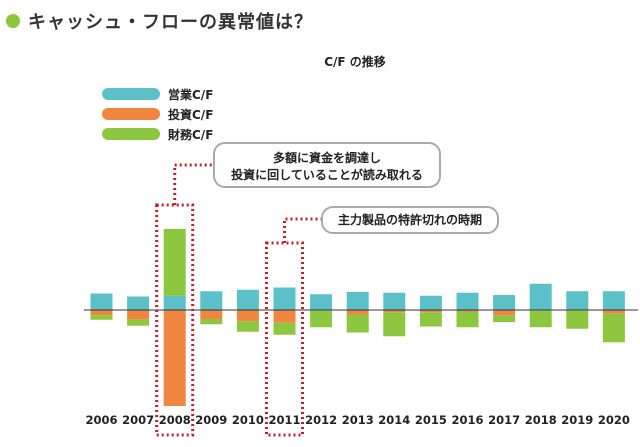  What do you see at coordinates (613, 328) in the screenshot?
I see `bar-2020-financing` at bounding box center [613, 328].